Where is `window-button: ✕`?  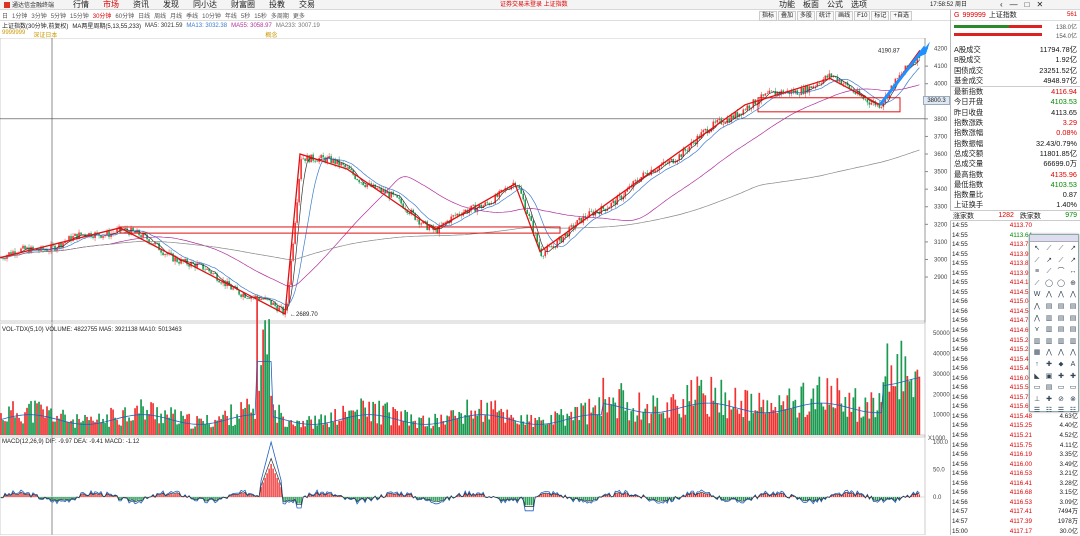
window-button: ✕ is located at coordinates (1040, 5).